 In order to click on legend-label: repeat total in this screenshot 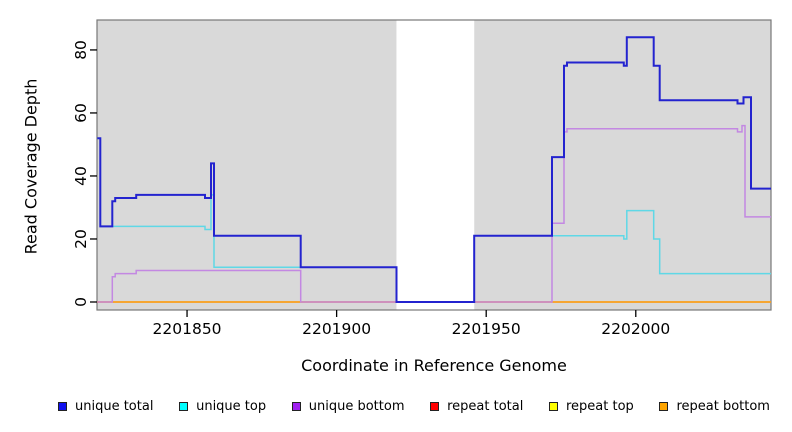, I will do `click(485, 406)`.